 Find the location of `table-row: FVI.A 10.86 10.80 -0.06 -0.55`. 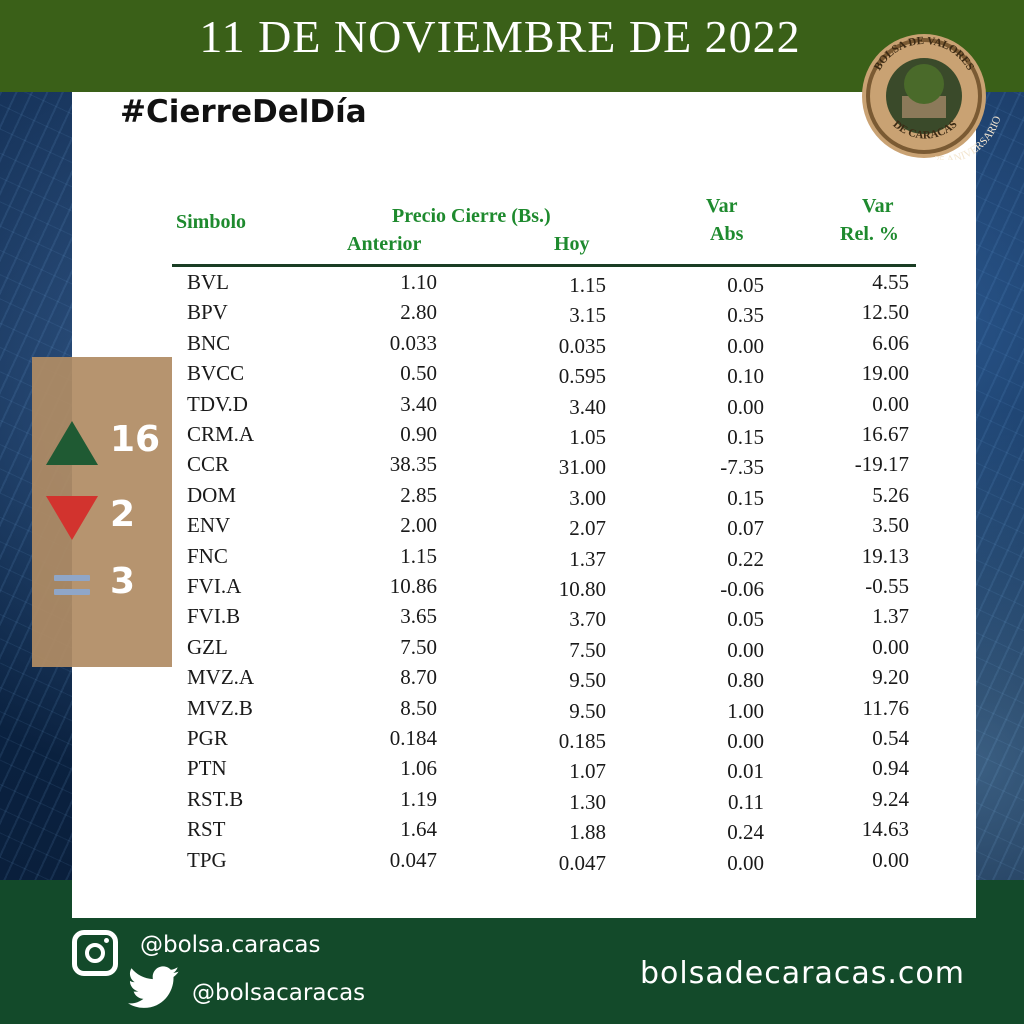

table-row: FVI.A 10.86 10.80 -0.06 -0.55 is located at coordinates (512, 589).